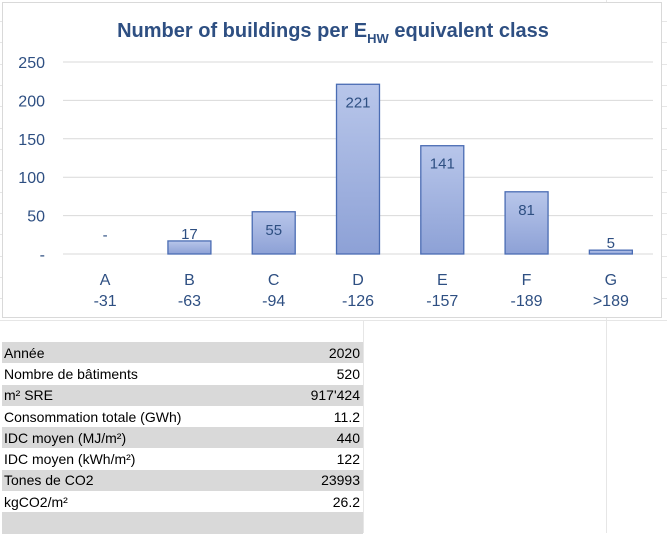  Describe the element at coordinates (357, 102) in the screenshot. I see `data-label-d: 221` at that location.